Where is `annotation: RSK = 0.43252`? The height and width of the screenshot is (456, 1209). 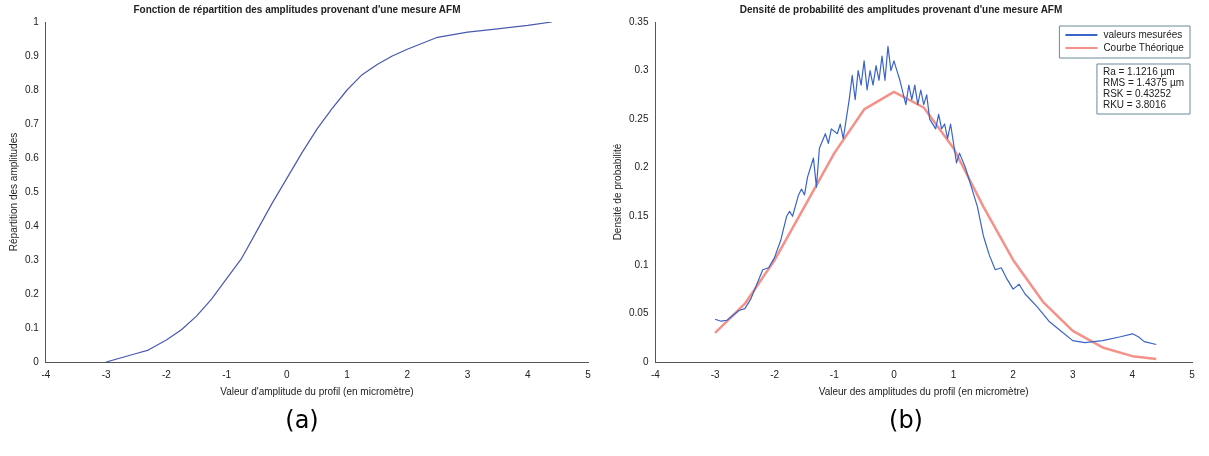
annotation: RSK = 0.43252 is located at coordinates (1137, 93).